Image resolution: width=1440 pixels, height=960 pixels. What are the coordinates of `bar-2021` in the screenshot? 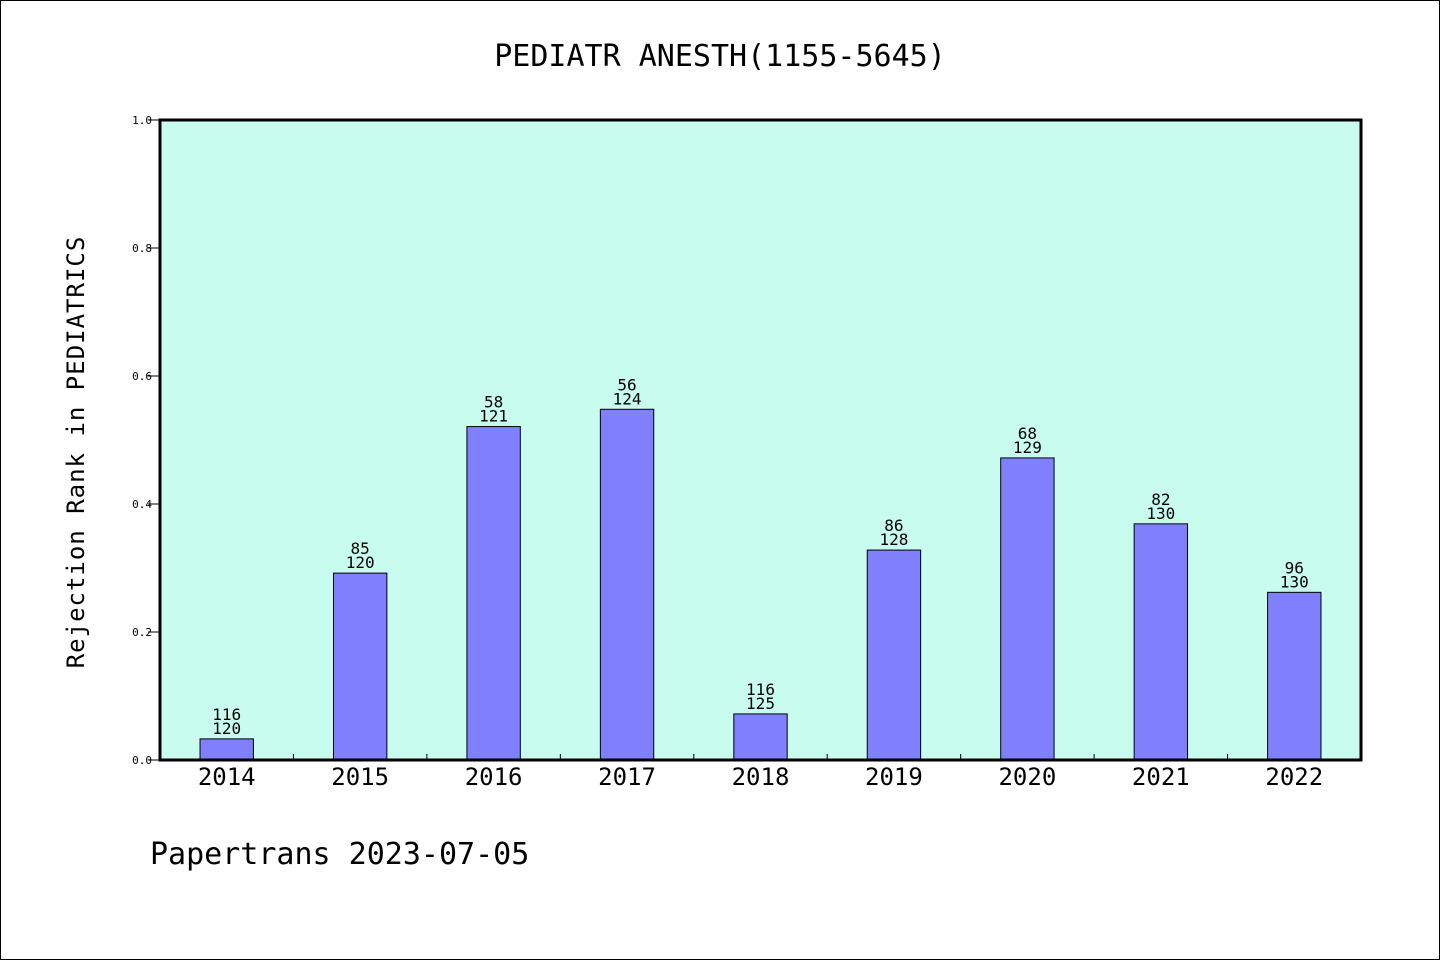 It's located at (1161, 642).